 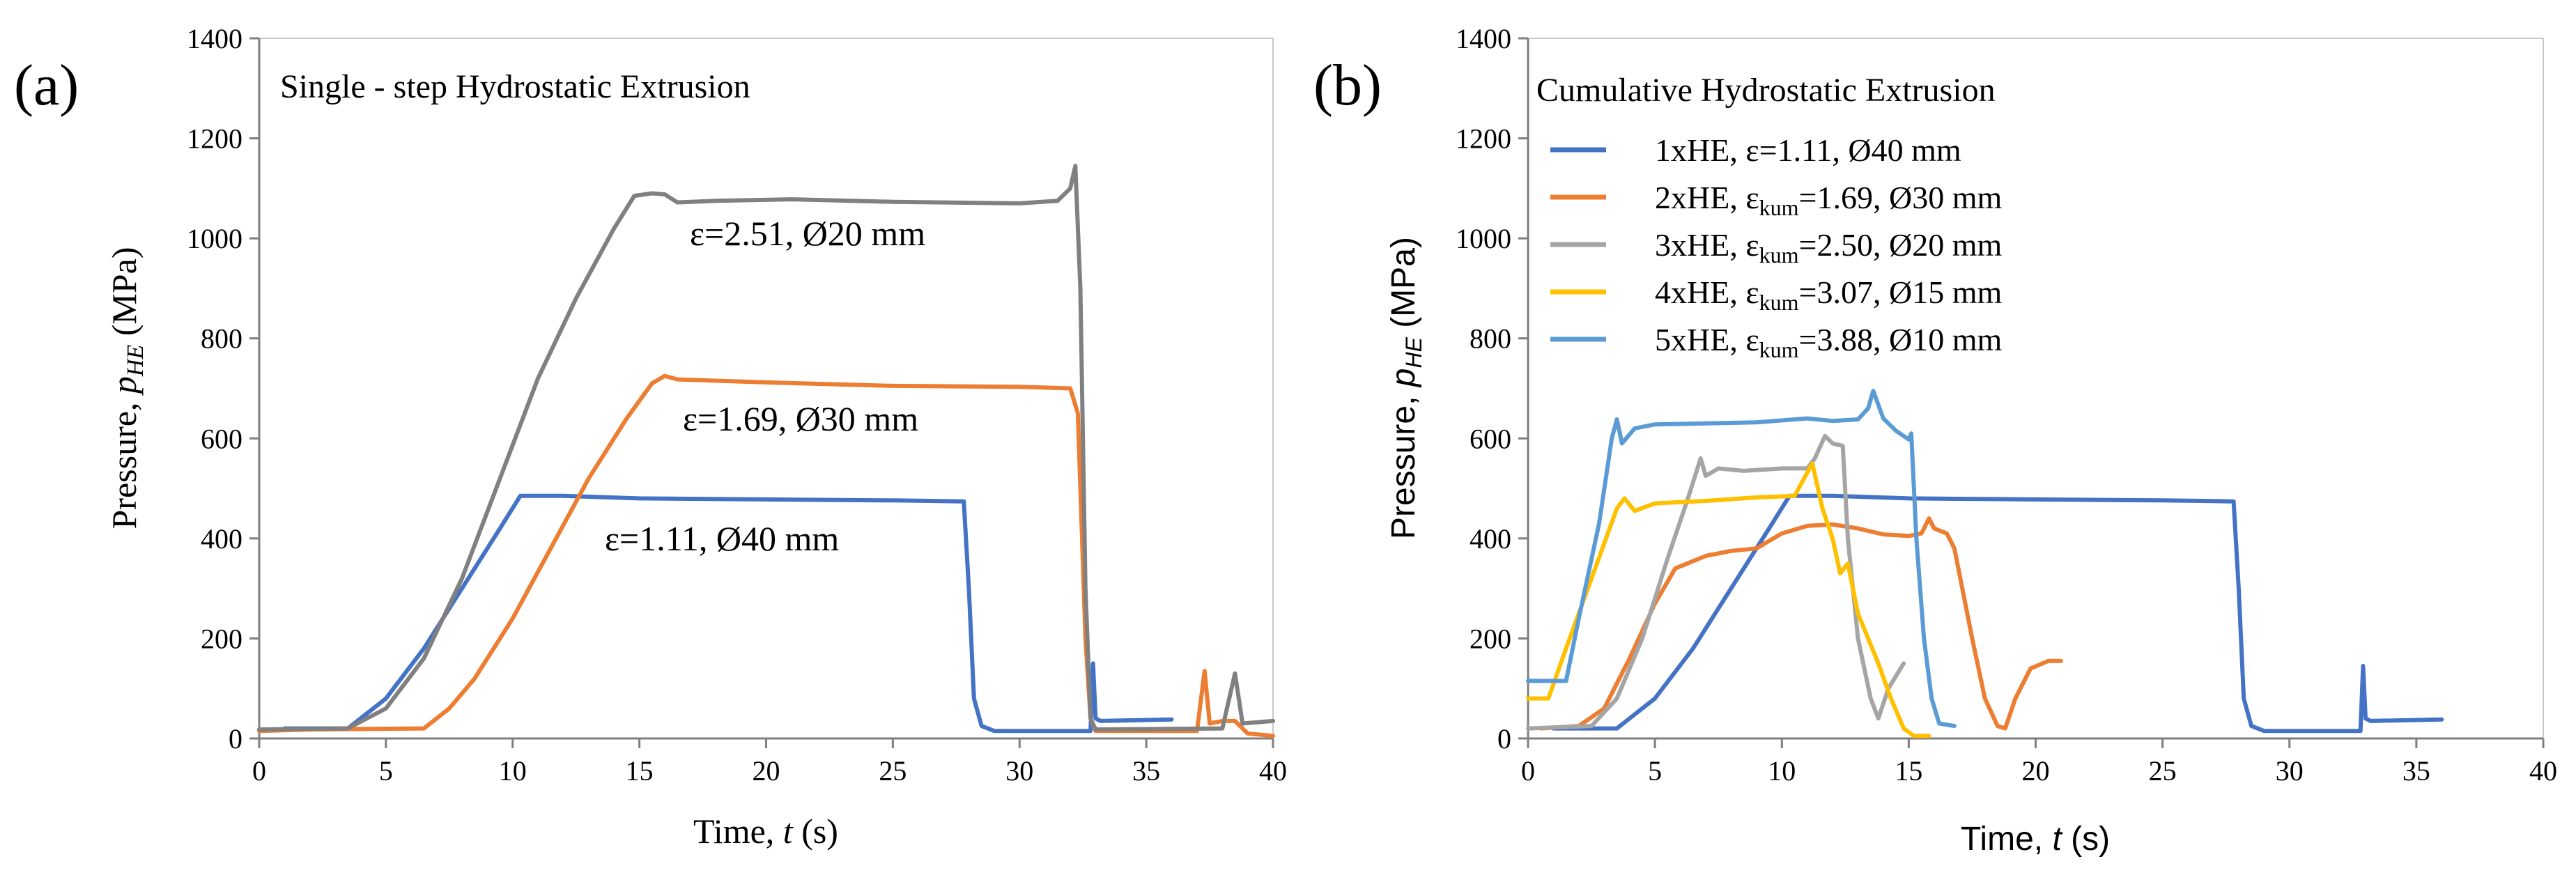 What do you see at coordinates (800, 419) in the screenshot?
I see `annotation-eps-1-69: ε=1.69, Ø30 mm` at bounding box center [800, 419].